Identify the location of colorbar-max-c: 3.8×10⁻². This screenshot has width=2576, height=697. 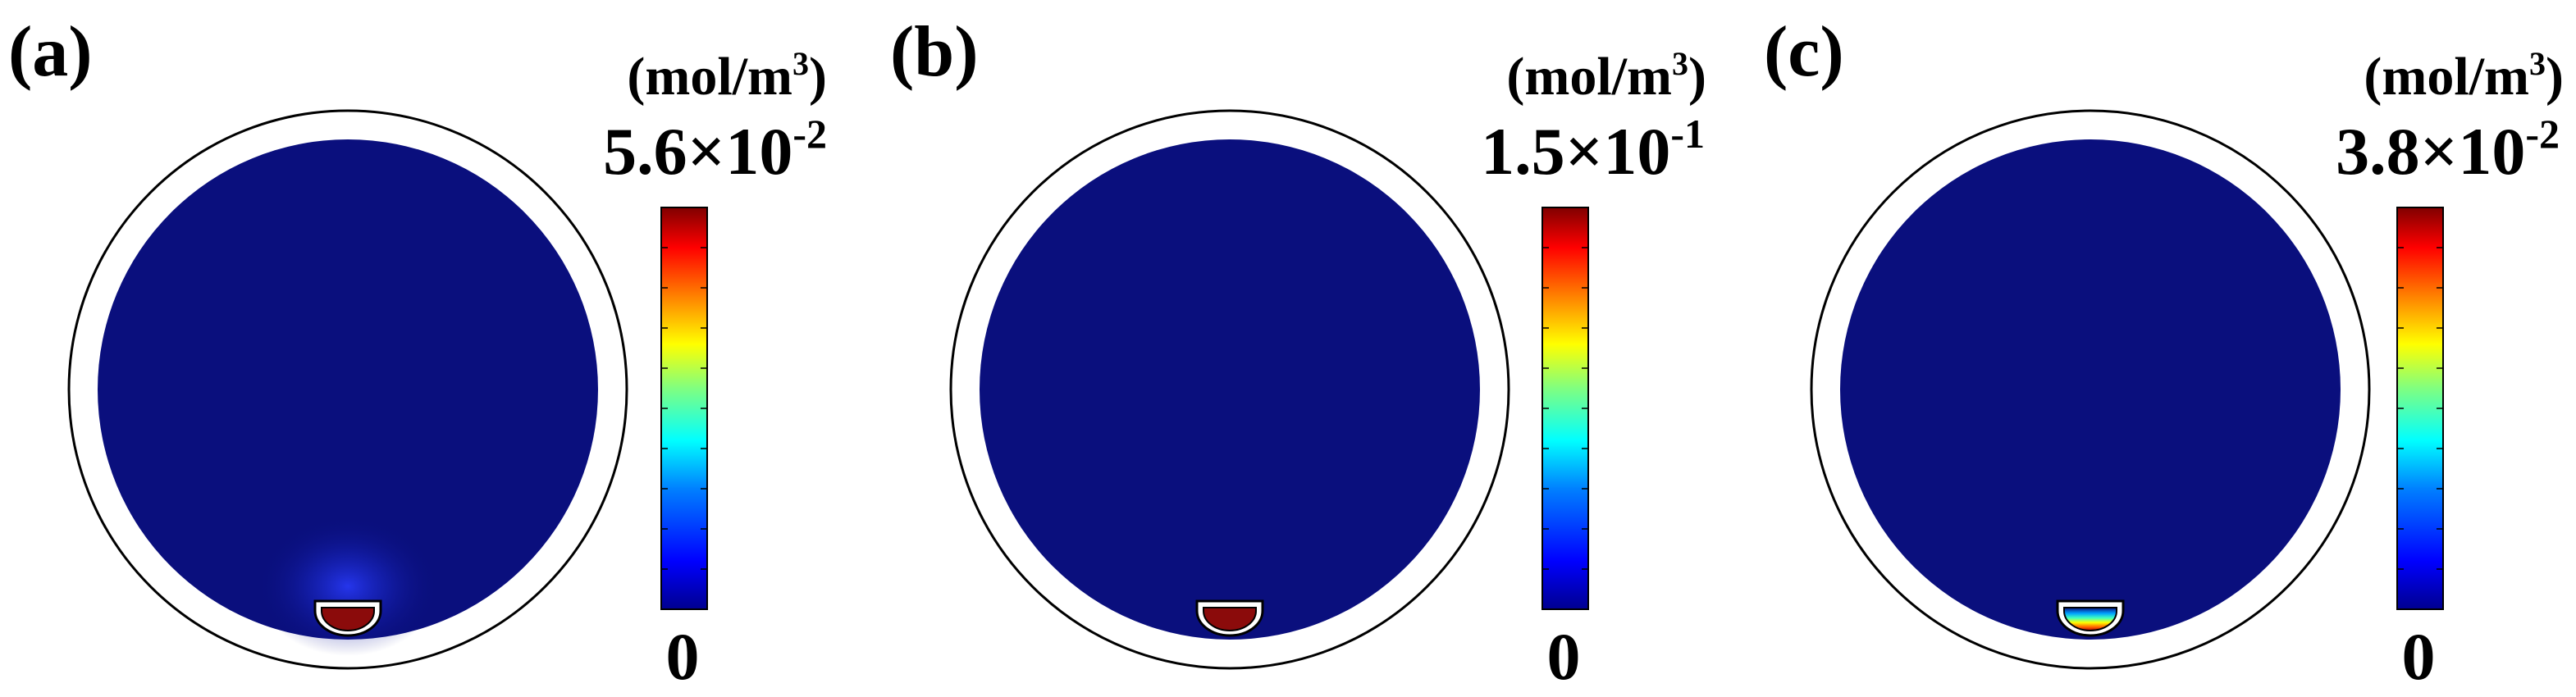
(2448, 150).